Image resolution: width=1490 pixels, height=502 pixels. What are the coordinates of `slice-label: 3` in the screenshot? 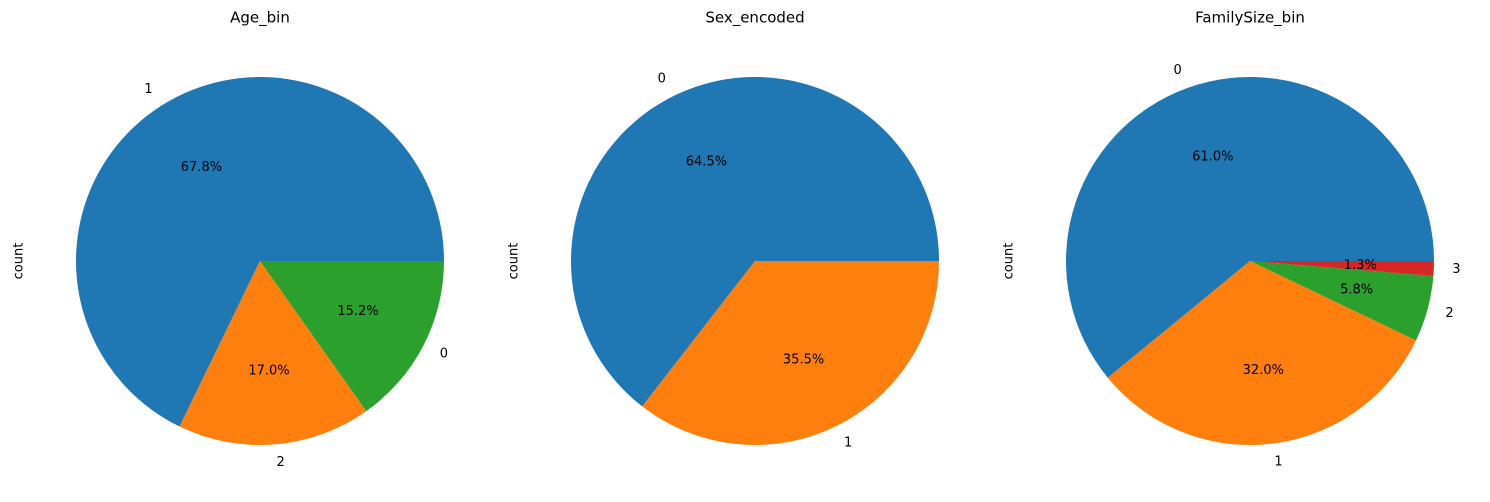 It's located at (1456, 269).